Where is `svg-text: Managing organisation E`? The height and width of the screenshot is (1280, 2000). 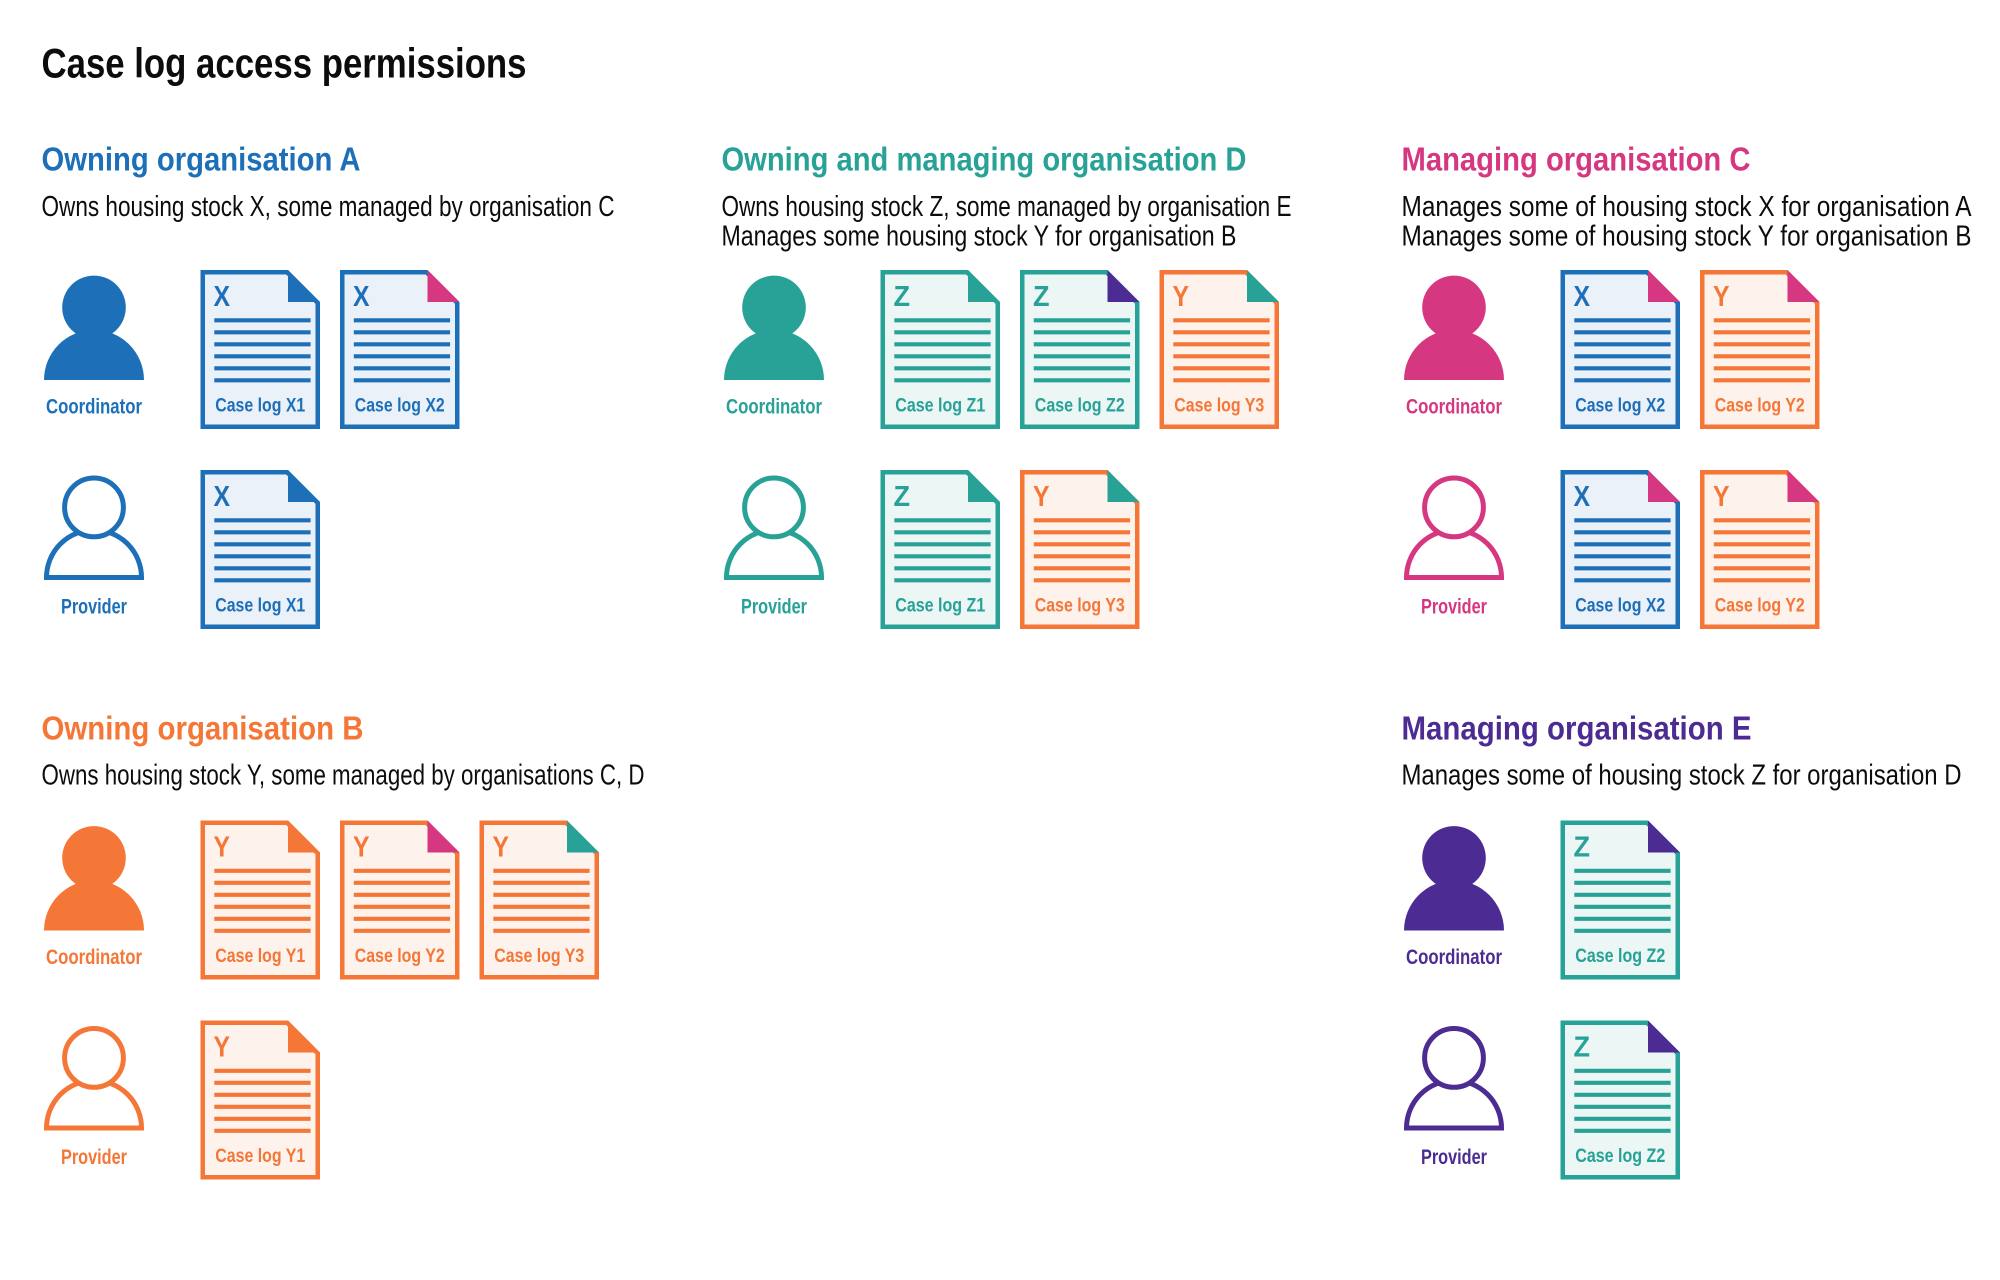 svg-text: Managing organisation E is located at coordinates (1577, 727).